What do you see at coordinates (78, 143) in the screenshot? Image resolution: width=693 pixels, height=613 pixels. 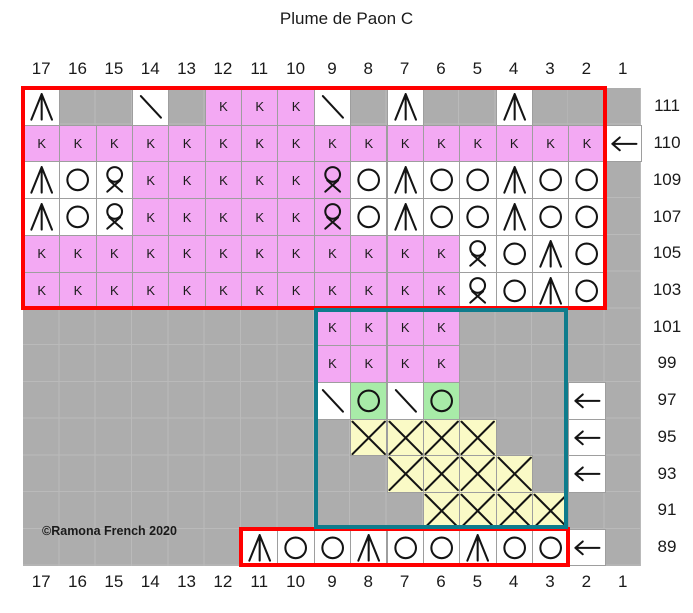 I see `cell-r110-c16: K` at bounding box center [78, 143].